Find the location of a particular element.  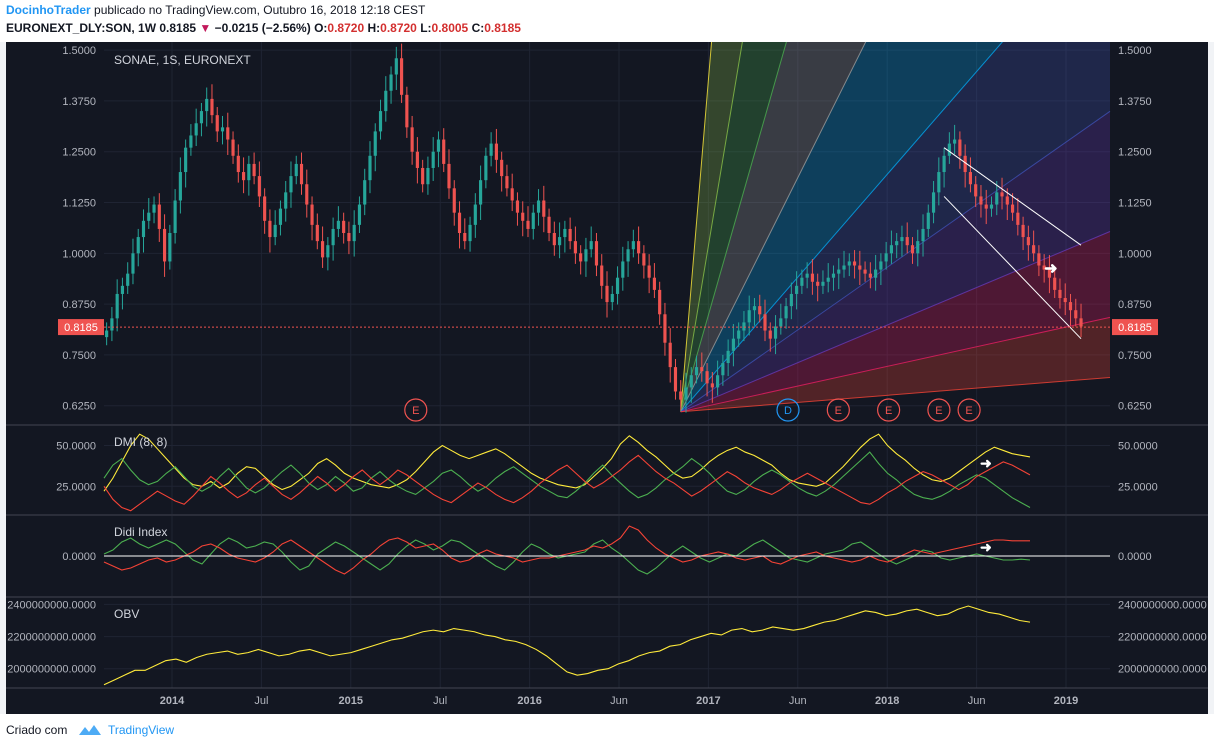

author-link: DocinhoTrader is located at coordinates (48, 10).